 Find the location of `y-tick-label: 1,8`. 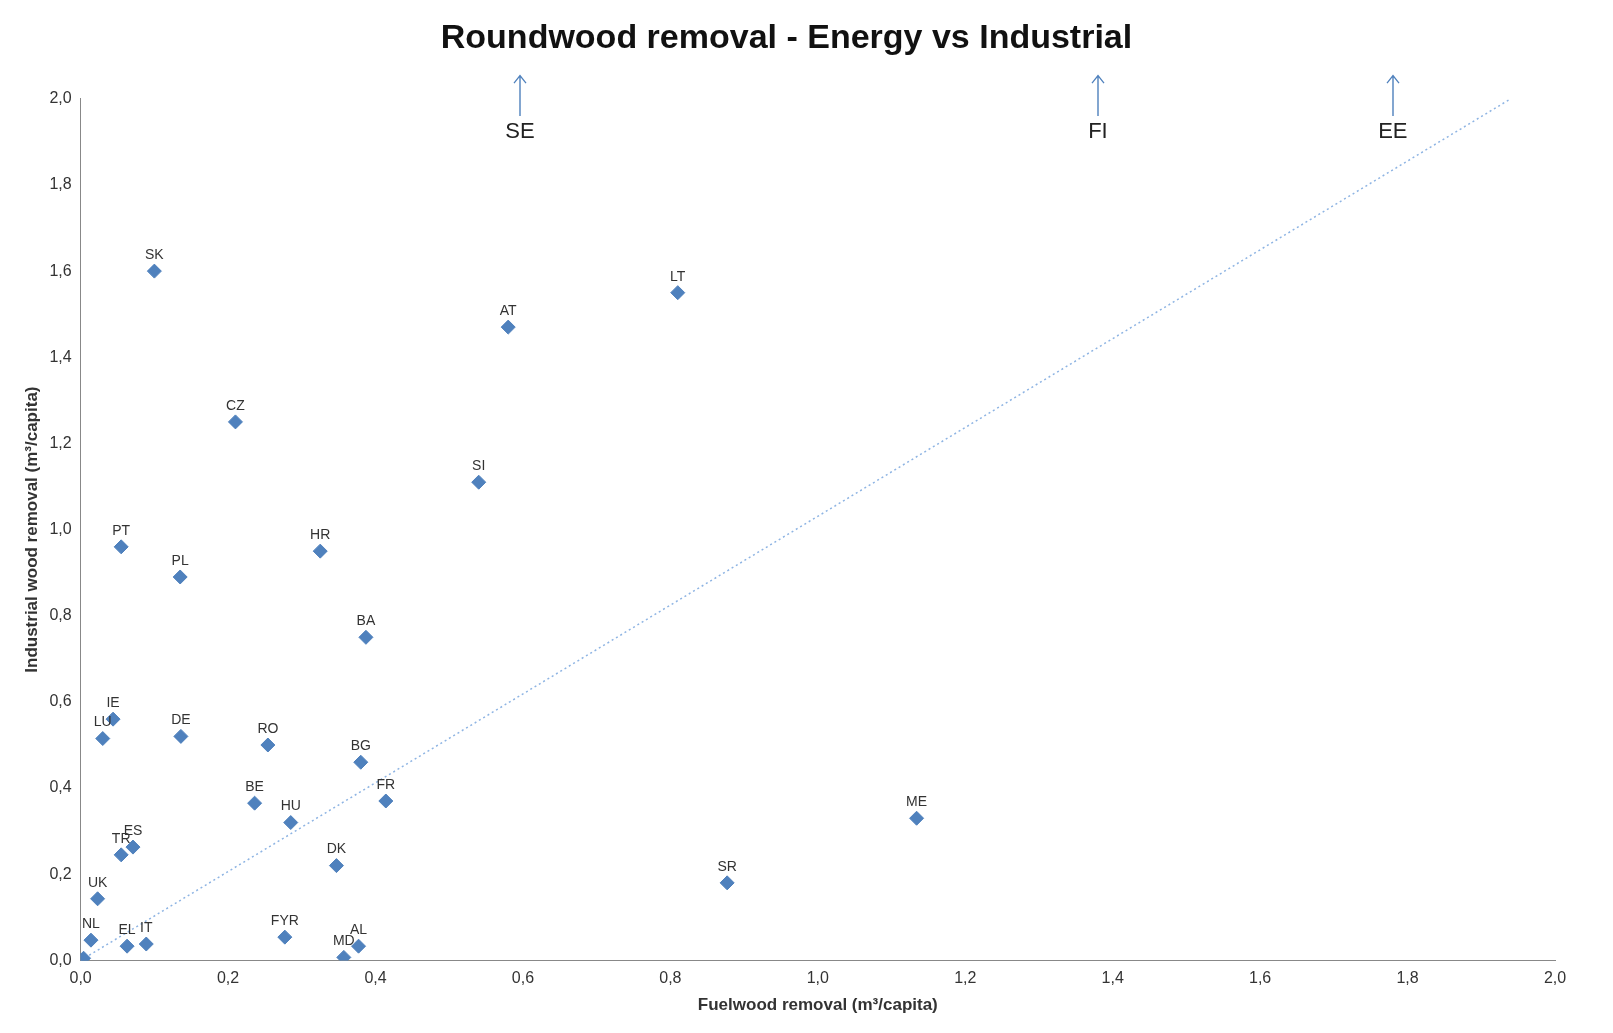

y-tick-label: 1,8 is located at coordinates (60, 184).